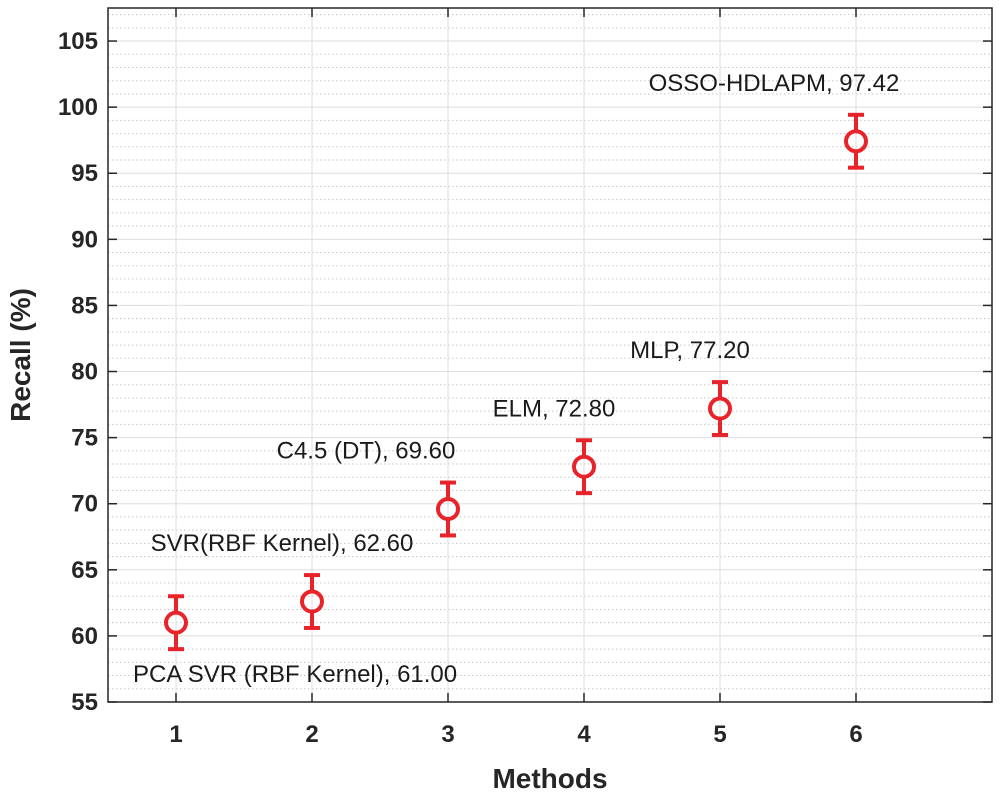  I want to click on y-tick-label: 105, so click(78, 41).